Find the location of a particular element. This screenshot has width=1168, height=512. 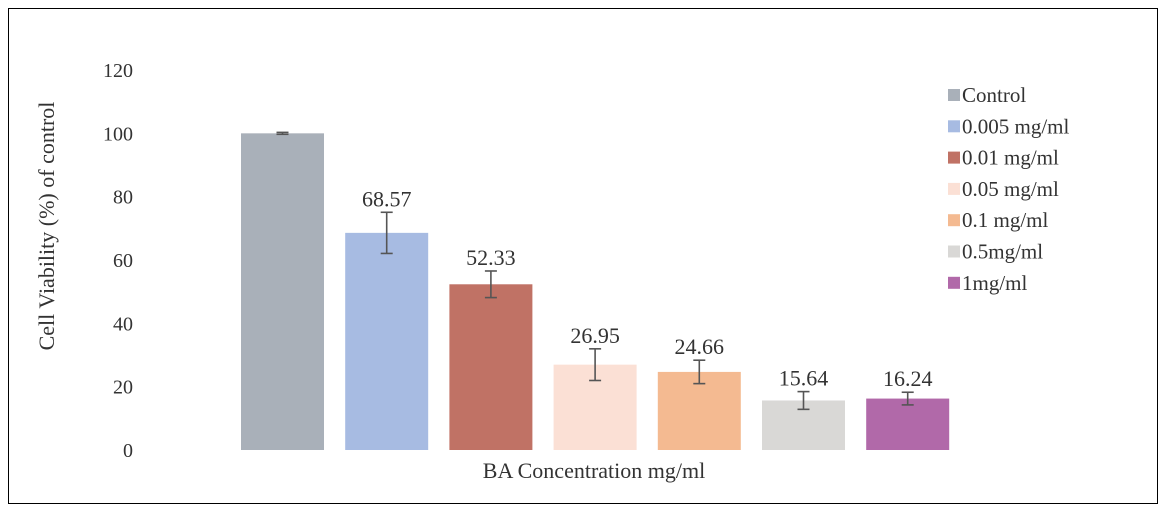

y-tick-label: 100 is located at coordinates (118, 134).